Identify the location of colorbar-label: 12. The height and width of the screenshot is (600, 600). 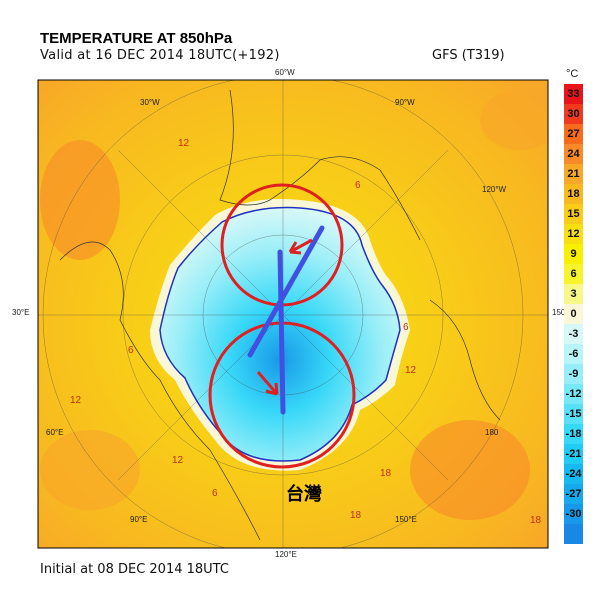
(573, 234).